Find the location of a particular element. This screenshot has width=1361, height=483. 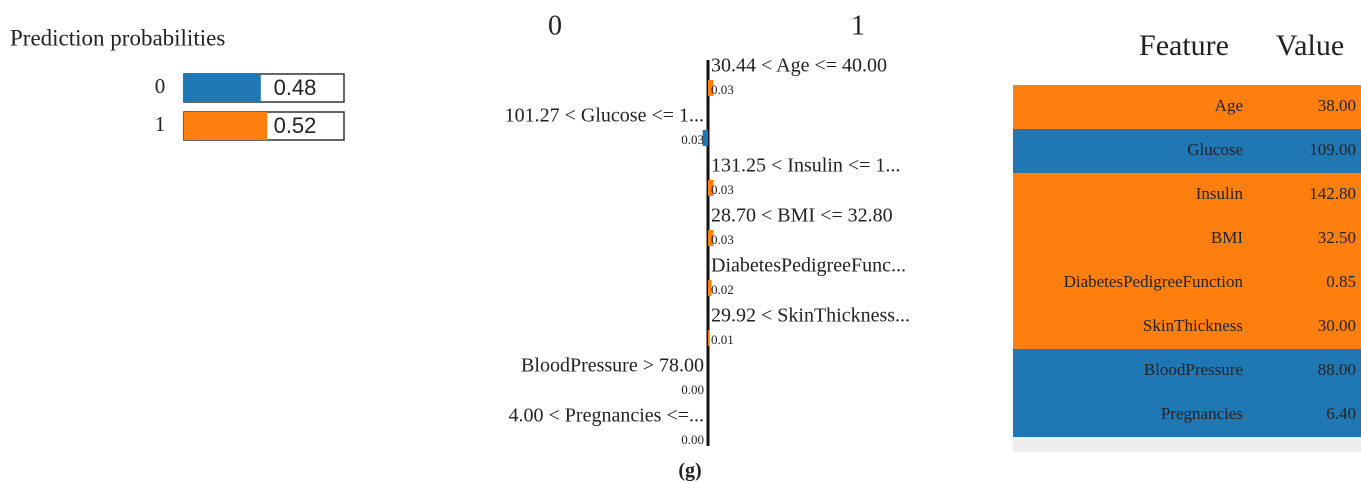

table-header: Feature is located at coordinates (1184, 45).